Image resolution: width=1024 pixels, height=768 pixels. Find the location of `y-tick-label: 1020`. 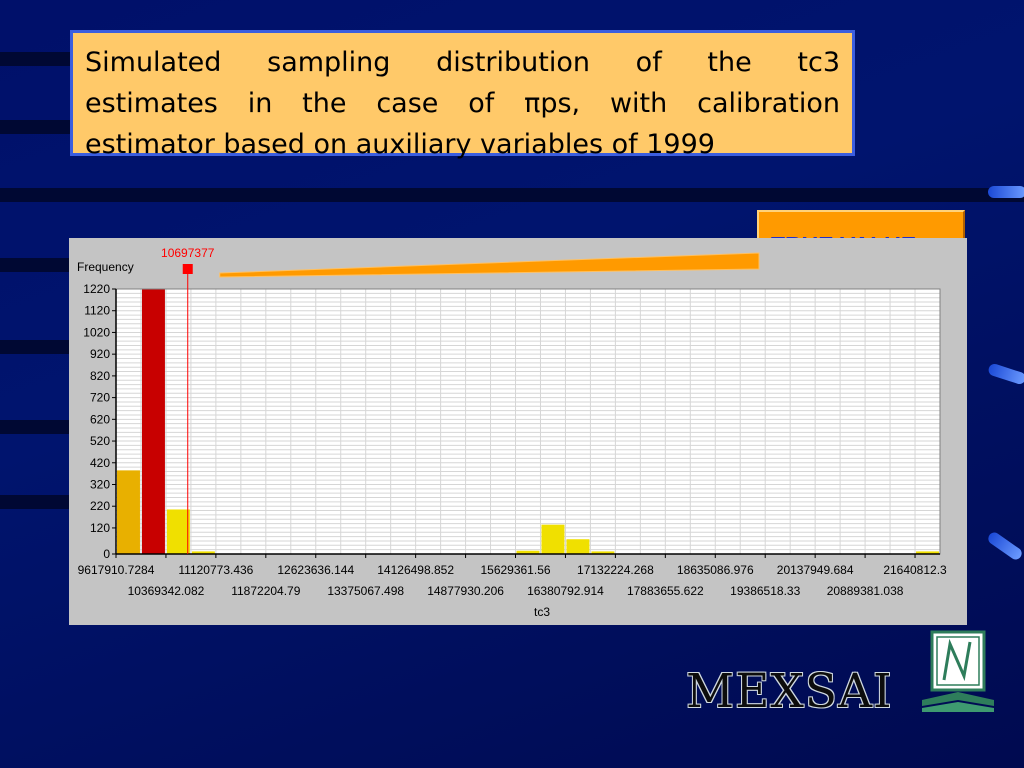

y-tick-label: 1020 is located at coordinates (96, 332).